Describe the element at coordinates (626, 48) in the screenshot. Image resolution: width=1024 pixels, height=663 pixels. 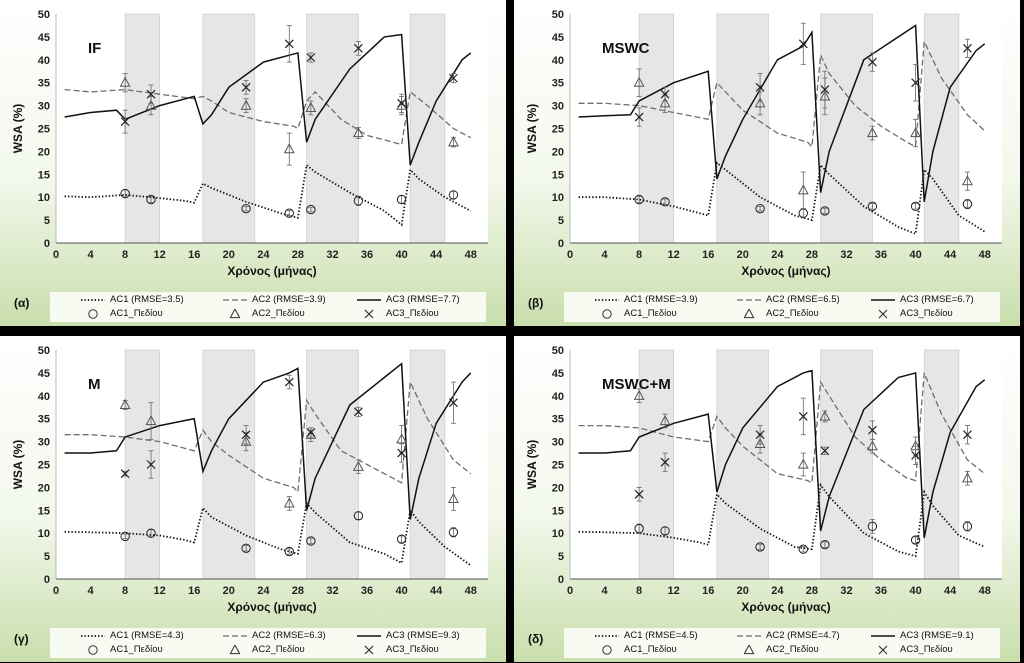
I see `panel-title: MSWC` at that location.